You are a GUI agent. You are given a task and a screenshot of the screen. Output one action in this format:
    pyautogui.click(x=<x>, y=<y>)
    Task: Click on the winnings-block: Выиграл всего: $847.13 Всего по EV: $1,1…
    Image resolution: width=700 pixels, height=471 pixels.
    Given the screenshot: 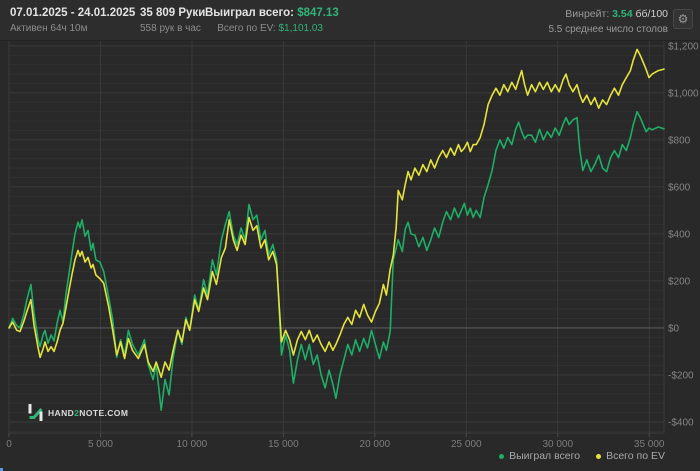 What is the action you would take?
    pyautogui.click(x=272, y=20)
    